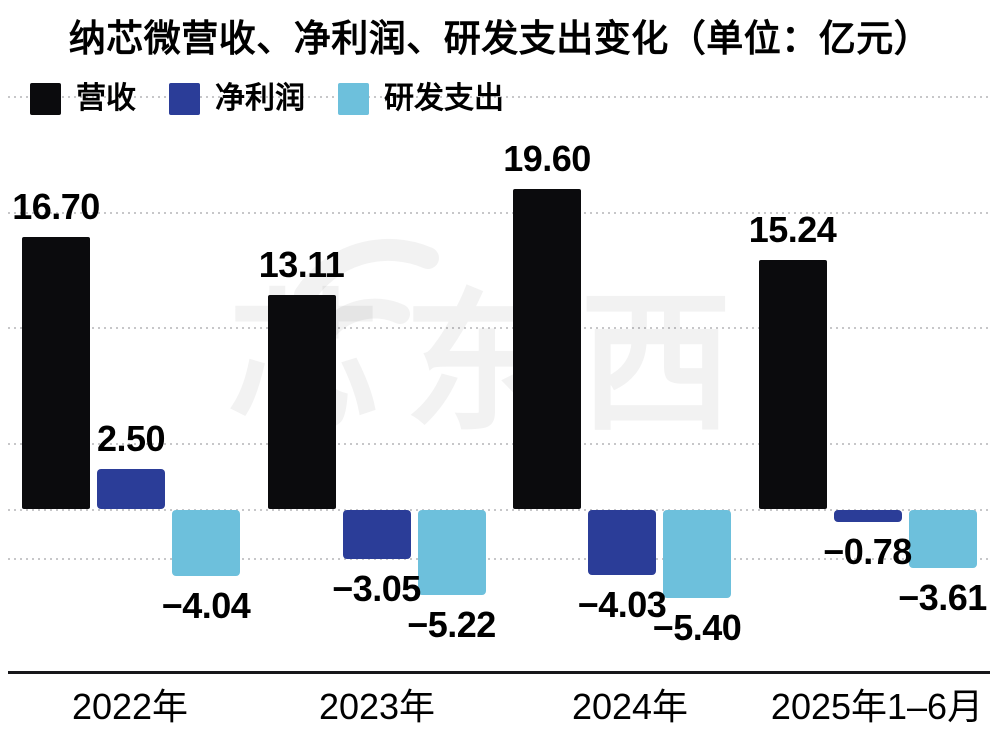  I want to click on legend-item-net-profit: 净利润, so click(237, 99).